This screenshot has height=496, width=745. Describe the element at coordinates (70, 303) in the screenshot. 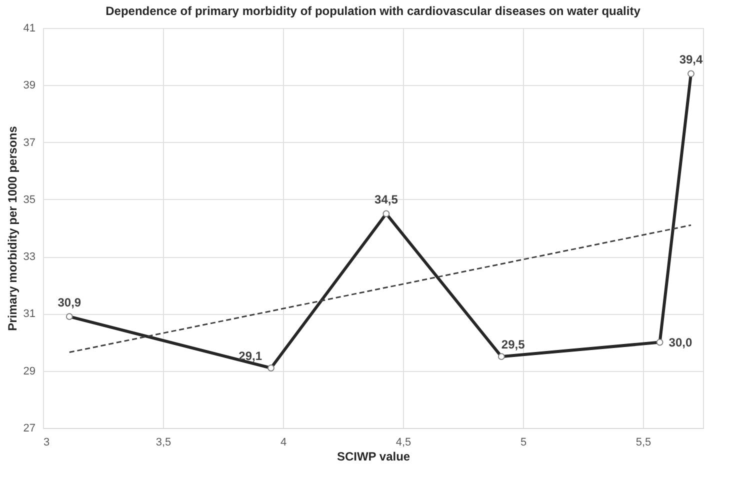

I see `data-label: 30,9` at that location.